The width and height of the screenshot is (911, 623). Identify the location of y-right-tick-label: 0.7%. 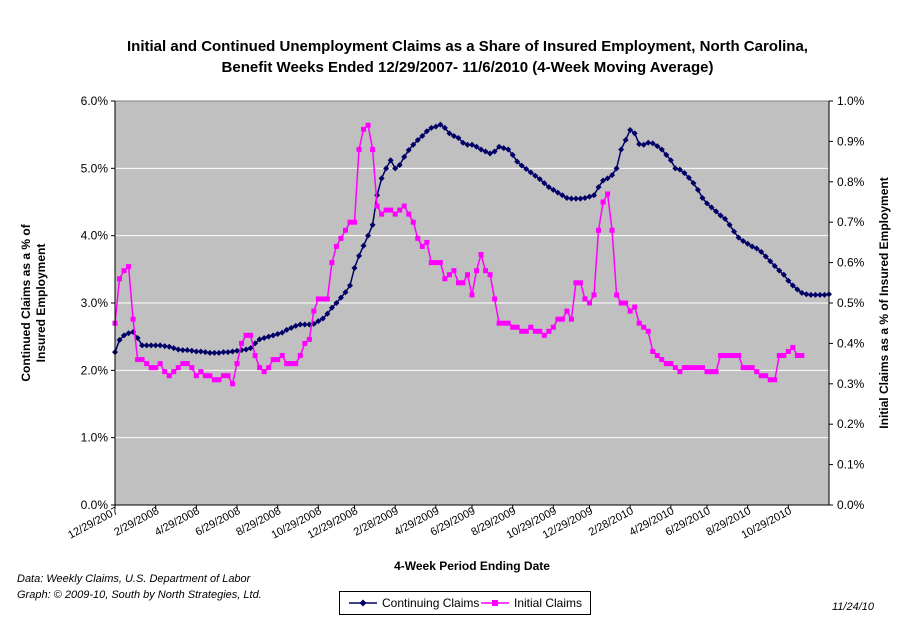
(851, 222).